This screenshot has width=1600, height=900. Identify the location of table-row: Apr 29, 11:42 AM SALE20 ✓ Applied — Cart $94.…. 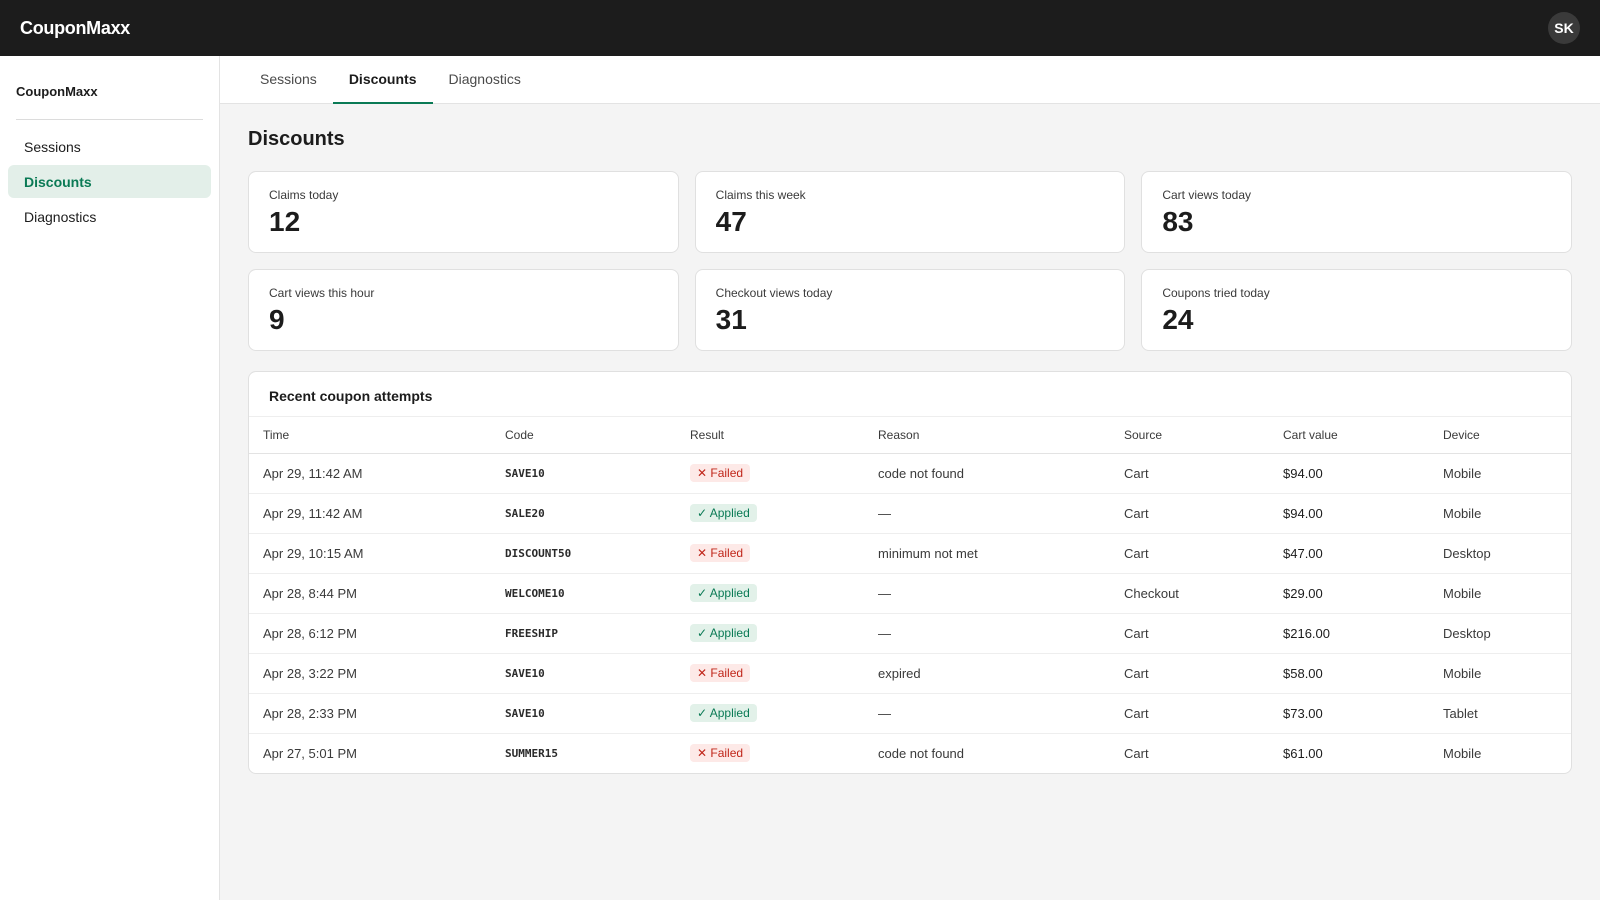
(910, 513).